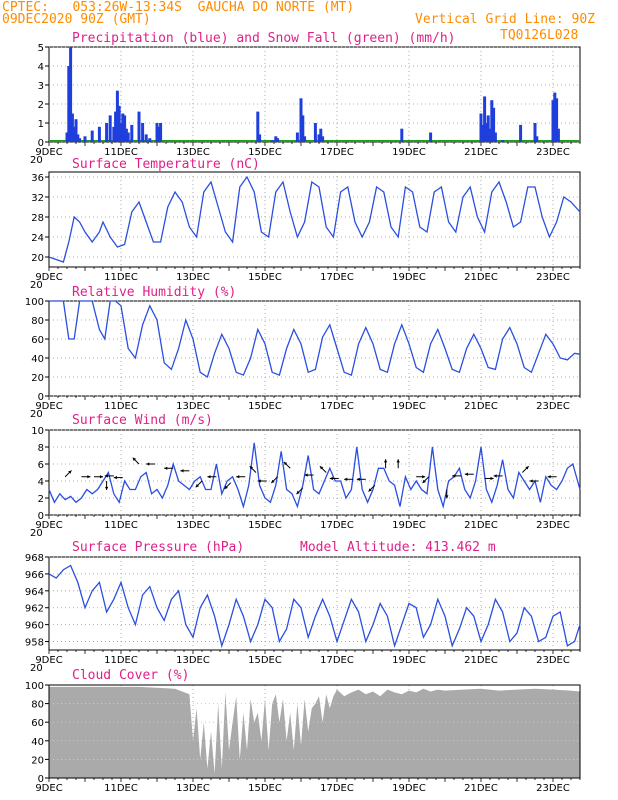 The image size is (618, 800). What do you see at coordinates (41, 482) in the screenshot?
I see `wind-ytick-label: 4` at bounding box center [41, 482].